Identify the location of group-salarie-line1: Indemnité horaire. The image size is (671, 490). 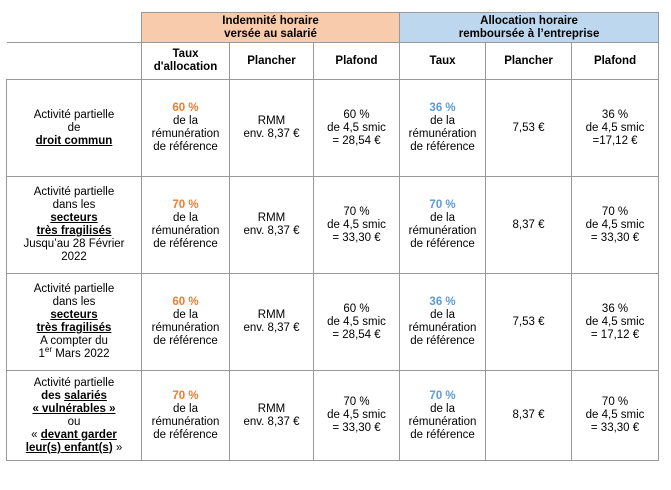
(270, 20).